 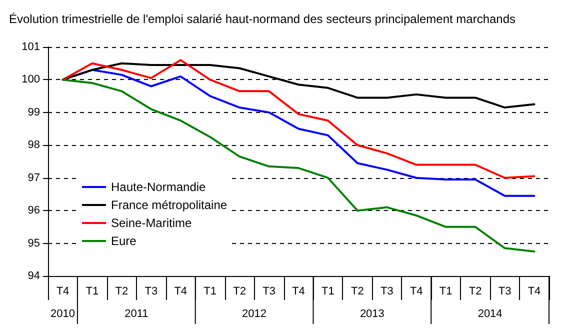 What do you see at coordinates (34, 243) in the screenshot?
I see `y-tick-label: 95` at bounding box center [34, 243].